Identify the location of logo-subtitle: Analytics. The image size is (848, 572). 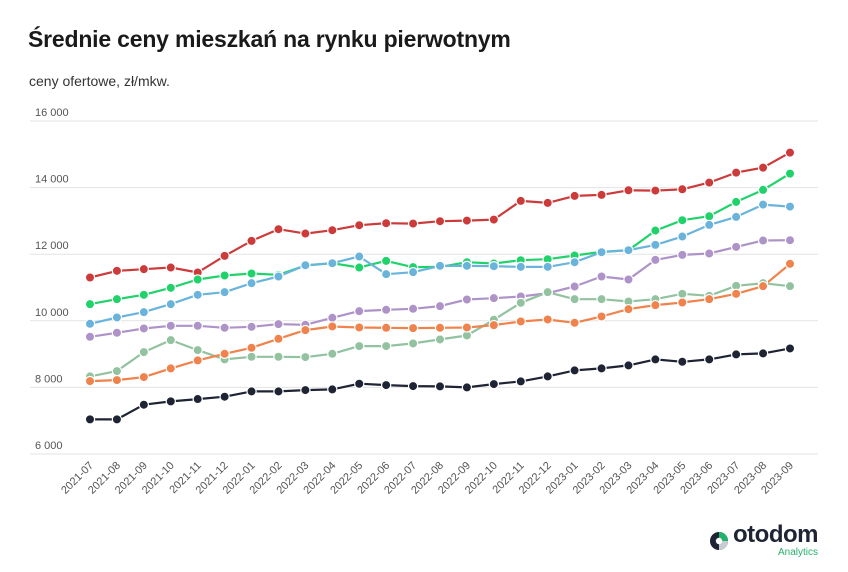
(797, 552).